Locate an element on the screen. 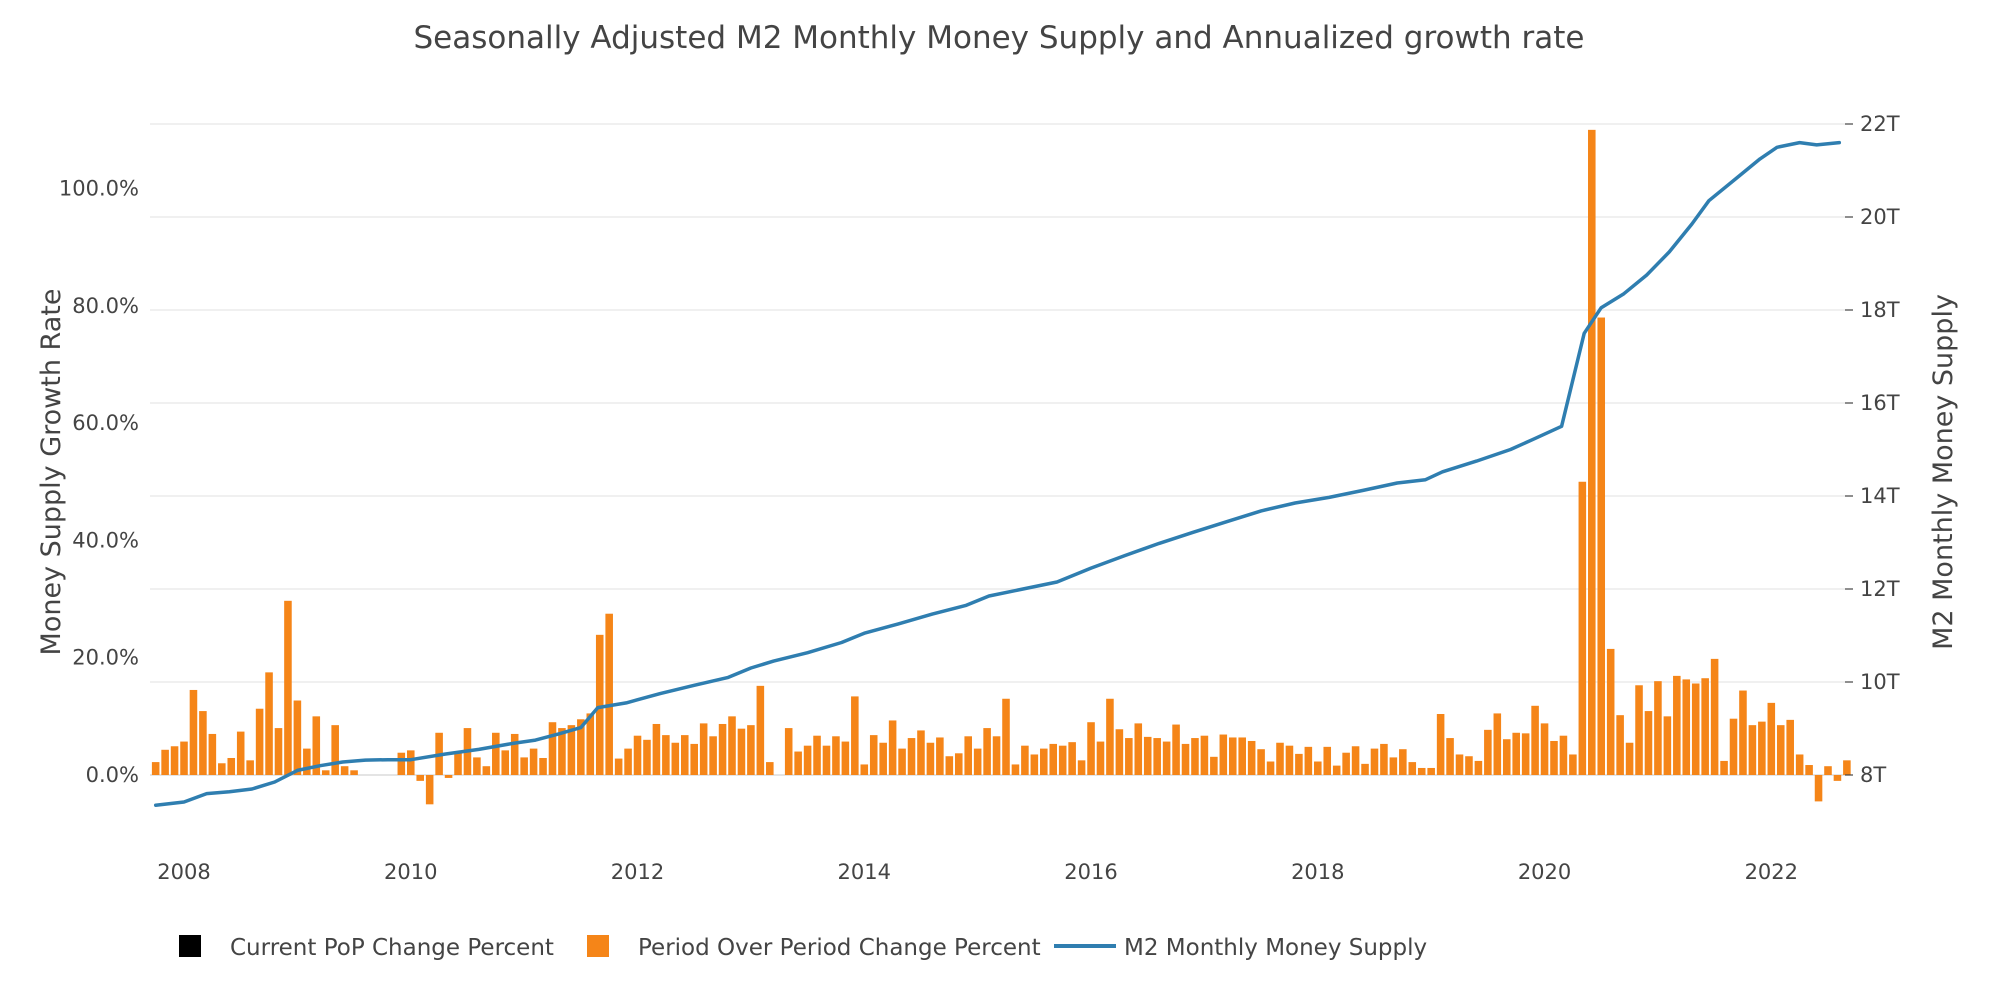  y-left-tick-label: 0.0% is located at coordinates (112, 775).